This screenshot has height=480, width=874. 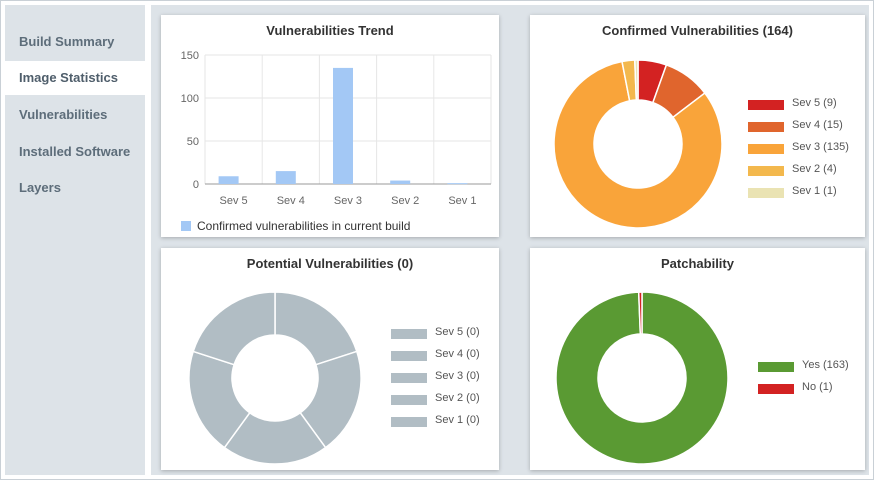 I want to click on legend-label: Sev 3 (0), so click(x=457, y=376).